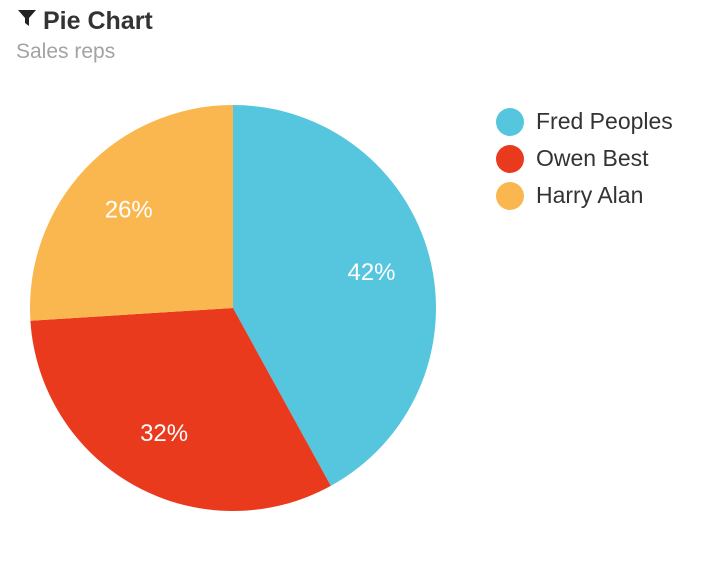  I want to click on pie-slice-harry-alan, so click(131, 213).